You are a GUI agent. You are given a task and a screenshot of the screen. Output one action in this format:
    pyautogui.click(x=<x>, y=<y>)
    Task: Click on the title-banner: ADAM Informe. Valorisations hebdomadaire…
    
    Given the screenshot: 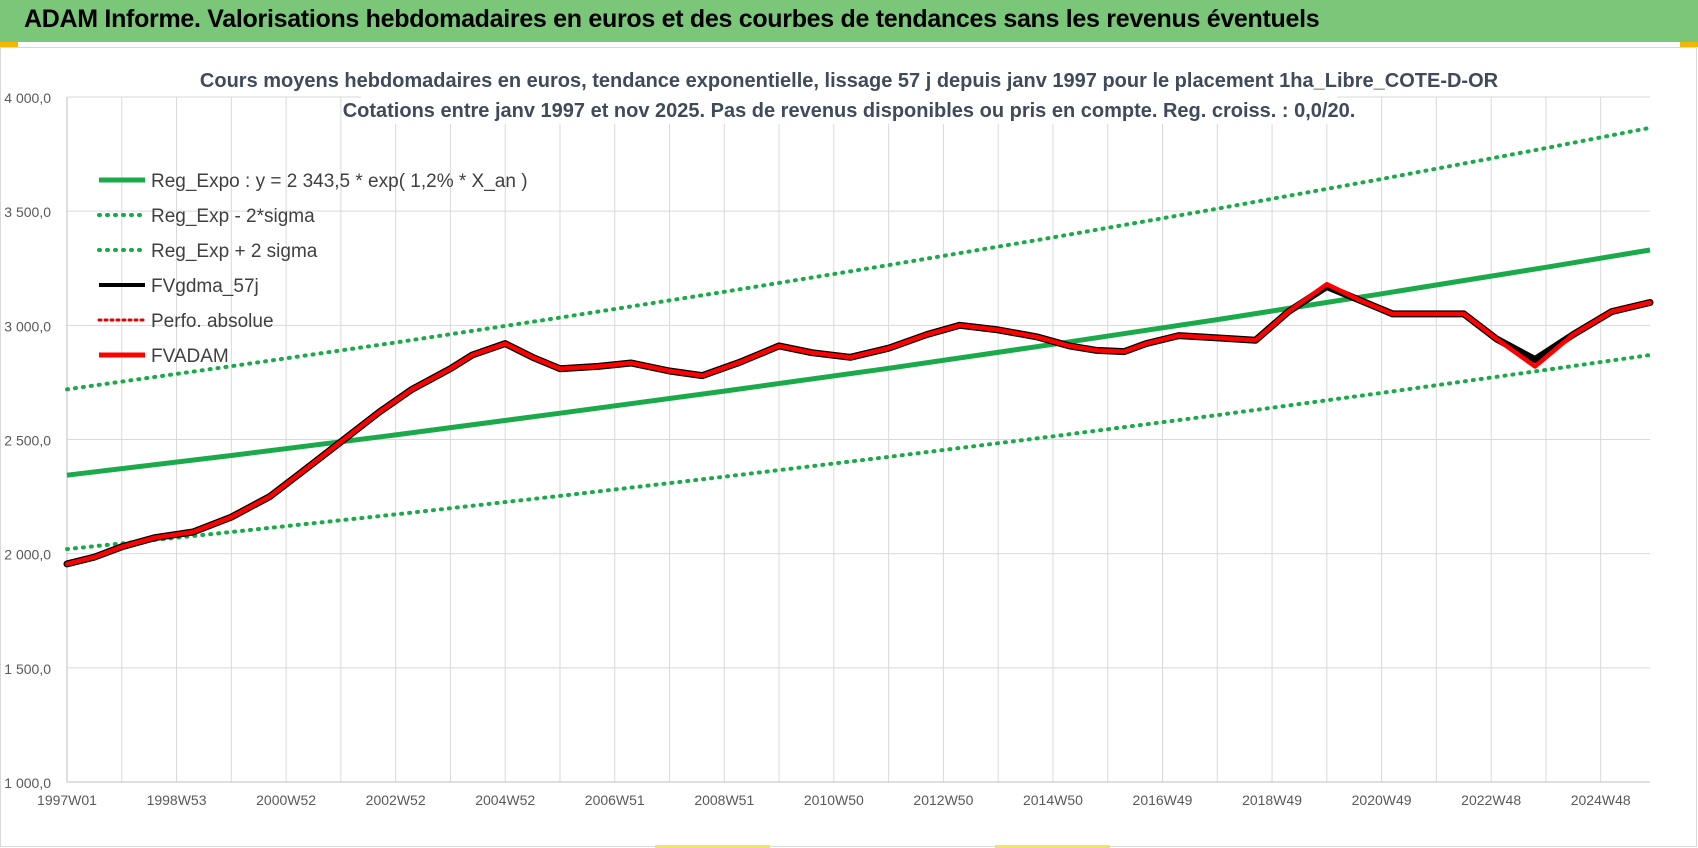 What is the action you would take?
    pyautogui.click(x=849, y=21)
    